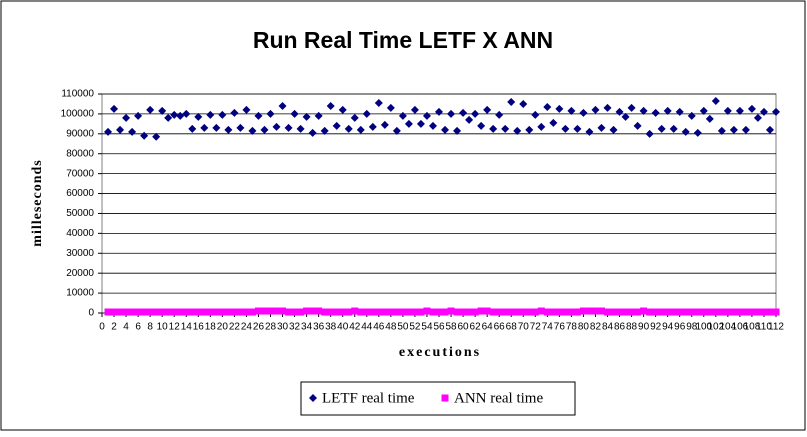  What do you see at coordinates (283, 327) in the screenshot?
I see `x-tick-label: 30` at bounding box center [283, 327].